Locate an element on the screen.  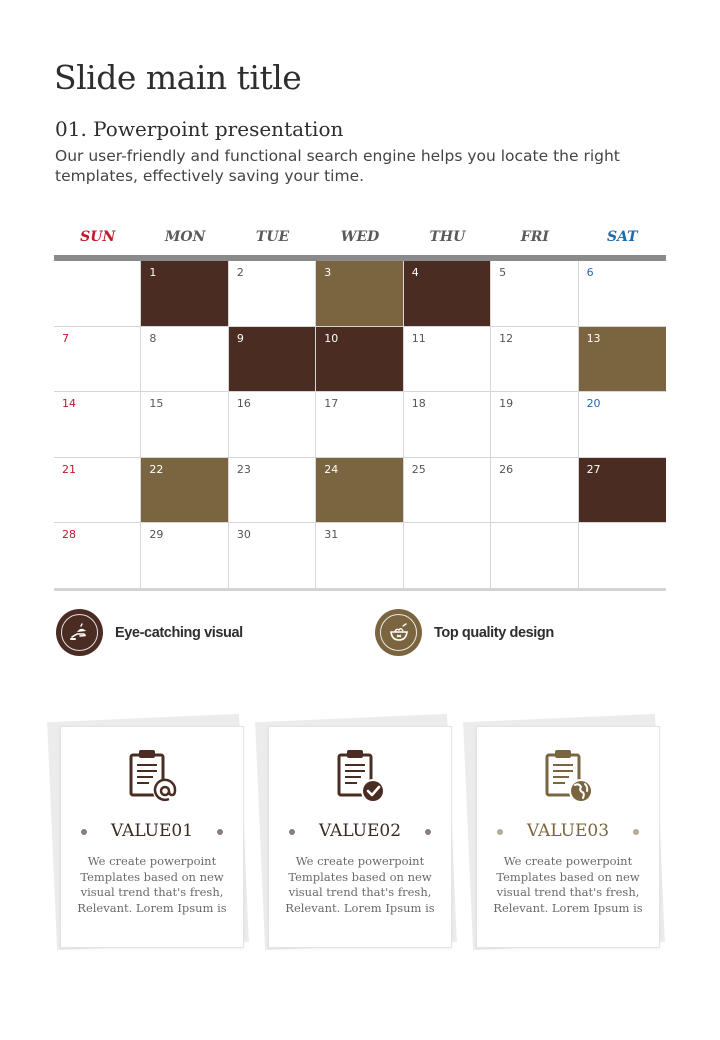
calendar-day-cell: 15 is located at coordinates (185, 425).